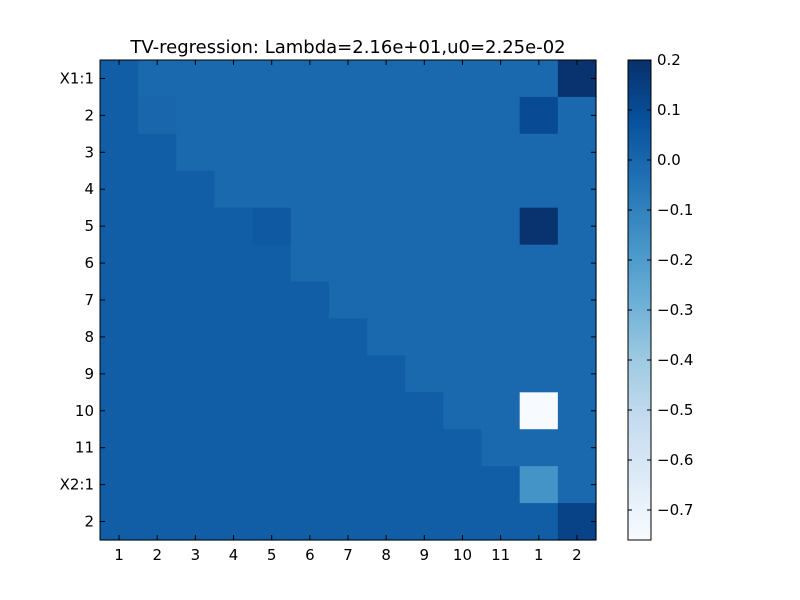 Image resolution: width=800 pixels, height=600 pixels. What do you see at coordinates (89, 226) in the screenshot?
I see `y-tick-label: 5` at bounding box center [89, 226].